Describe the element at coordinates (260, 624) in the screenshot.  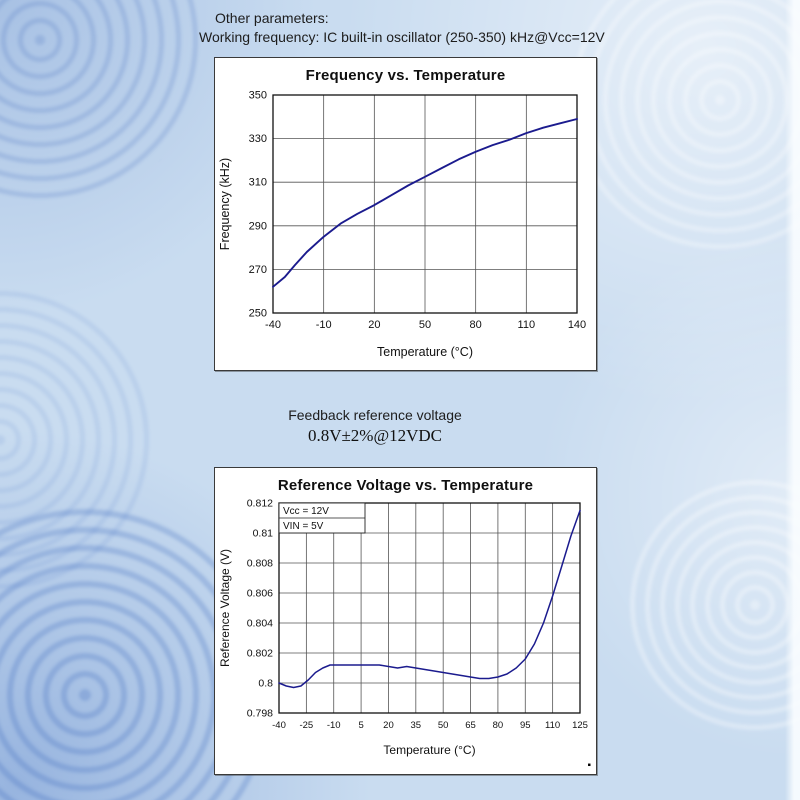
I see `svg-text: 0.804` at that location.